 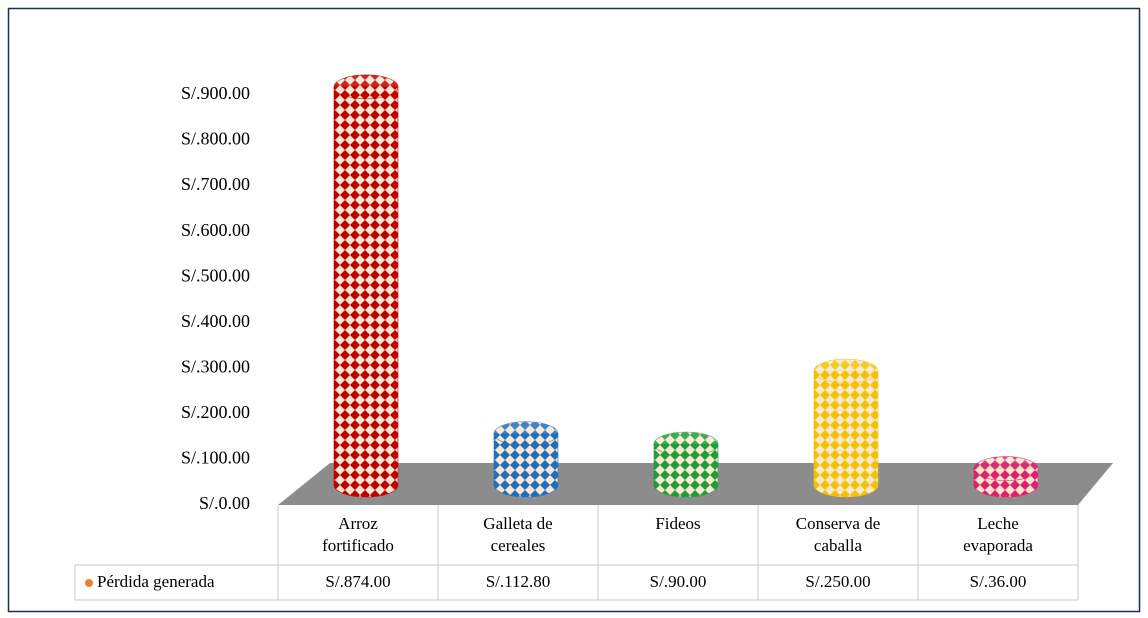 What do you see at coordinates (998, 581) in the screenshot?
I see `value-label: S/.36.00` at bounding box center [998, 581].